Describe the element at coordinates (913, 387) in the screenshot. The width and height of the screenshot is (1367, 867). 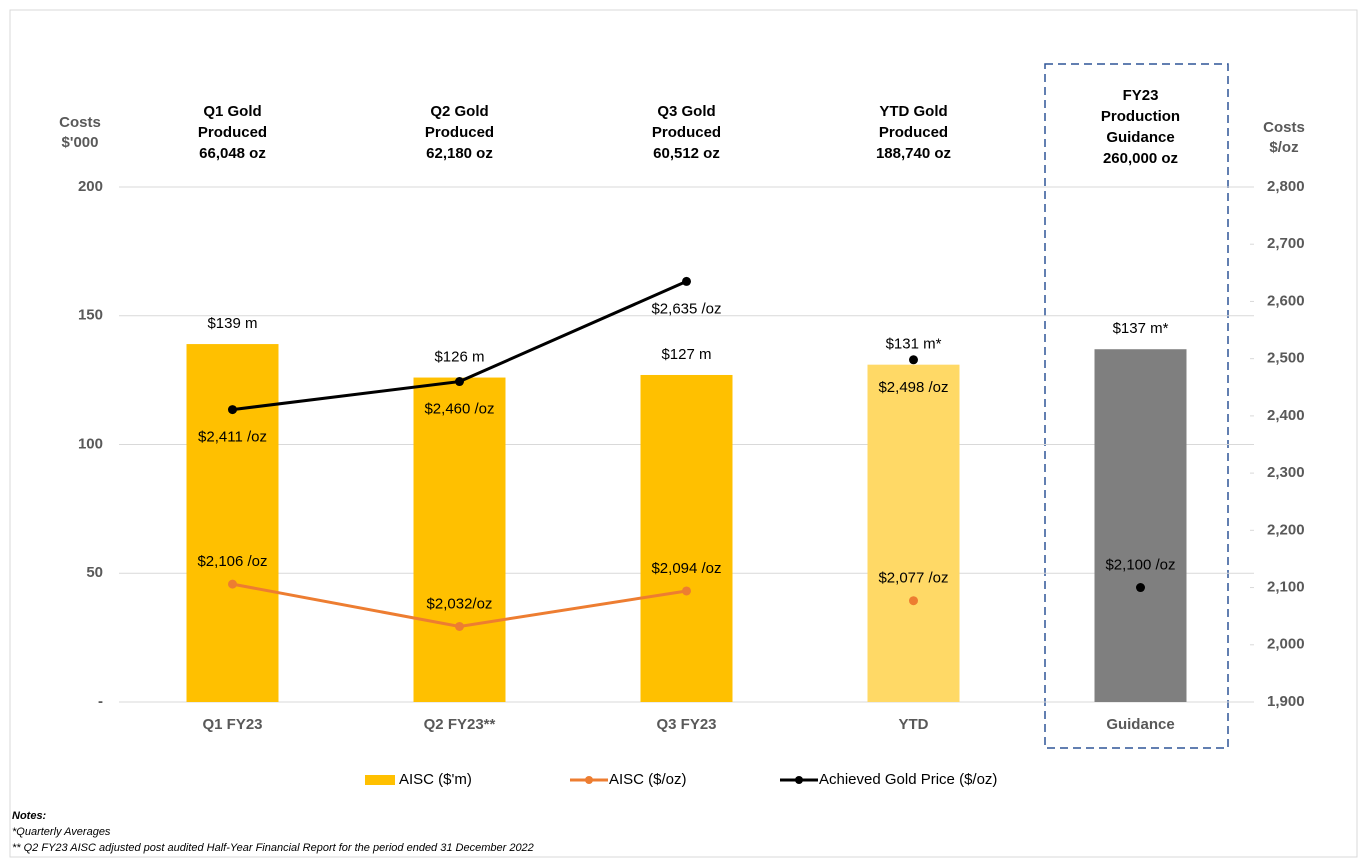
I see `point-value-label: $2,498 /oz` at that location.